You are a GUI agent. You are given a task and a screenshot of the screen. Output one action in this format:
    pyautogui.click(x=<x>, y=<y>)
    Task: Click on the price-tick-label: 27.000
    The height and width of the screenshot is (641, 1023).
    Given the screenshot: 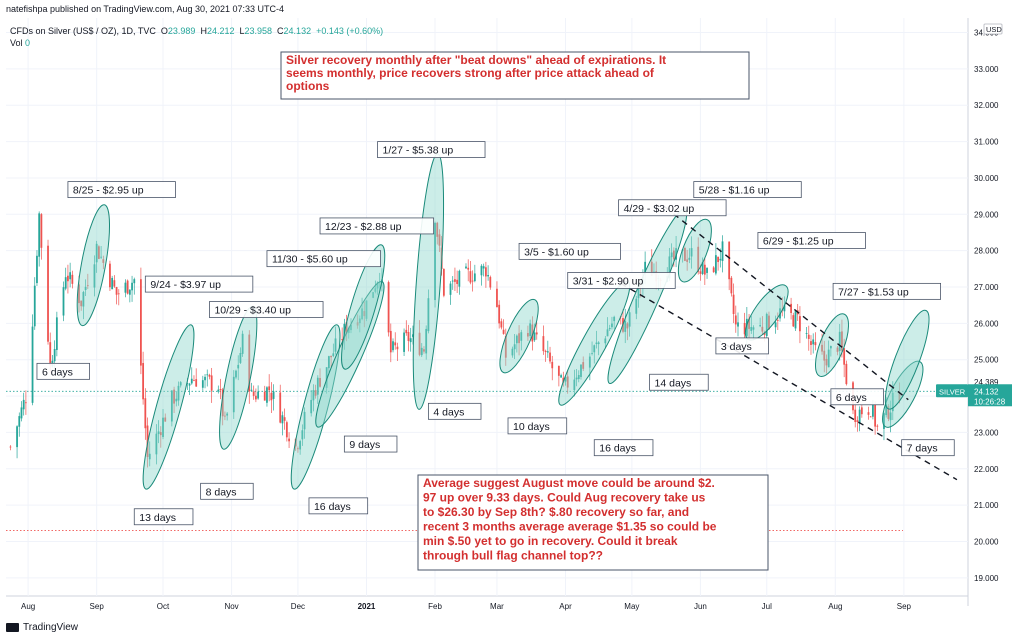 What is the action you would take?
    pyautogui.click(x=986, y=287)
    